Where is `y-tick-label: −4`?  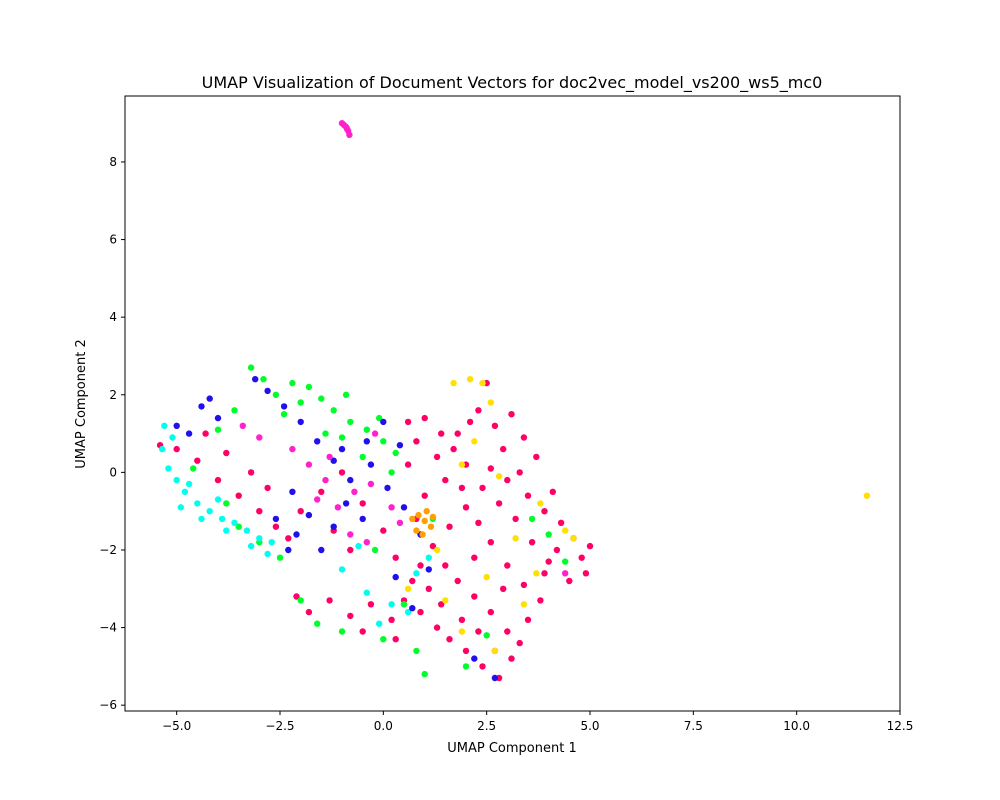 y-tick-label: −4 is located at coordinates (108, 628).